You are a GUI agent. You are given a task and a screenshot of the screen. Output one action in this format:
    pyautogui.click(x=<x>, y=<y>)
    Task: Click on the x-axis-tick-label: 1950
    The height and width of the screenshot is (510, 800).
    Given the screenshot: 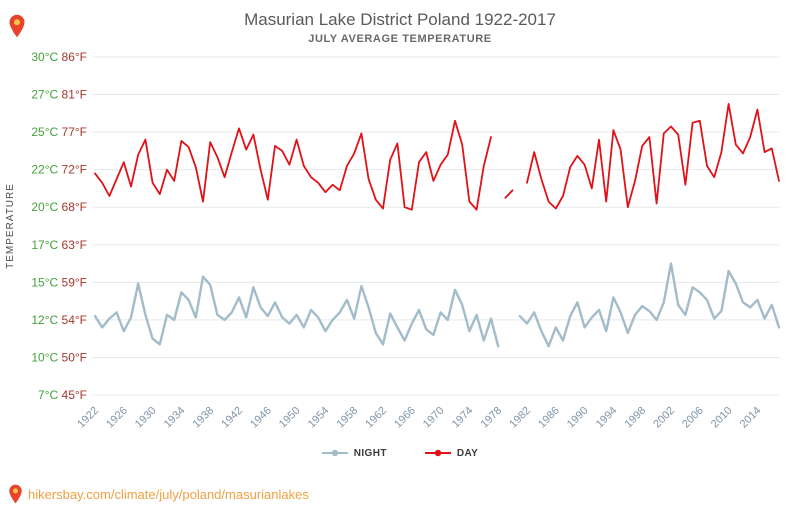 What is the action you would take?
    pyautogui.click(x=290, y=418)
    